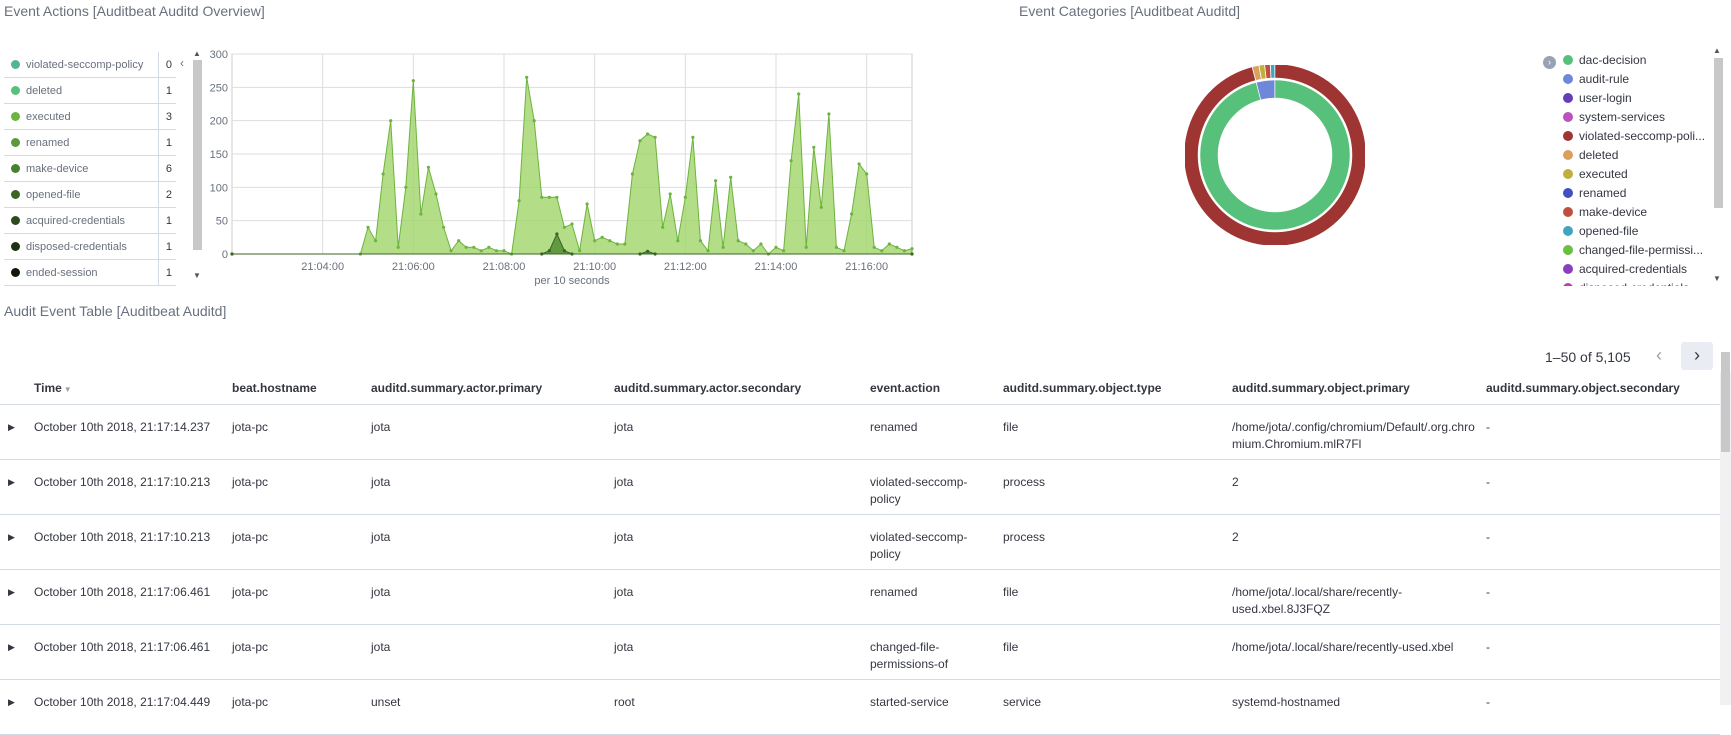 This screenshot has height=735, width=1731. I want to click on legend-item: deleted 1, so click(90, 91).